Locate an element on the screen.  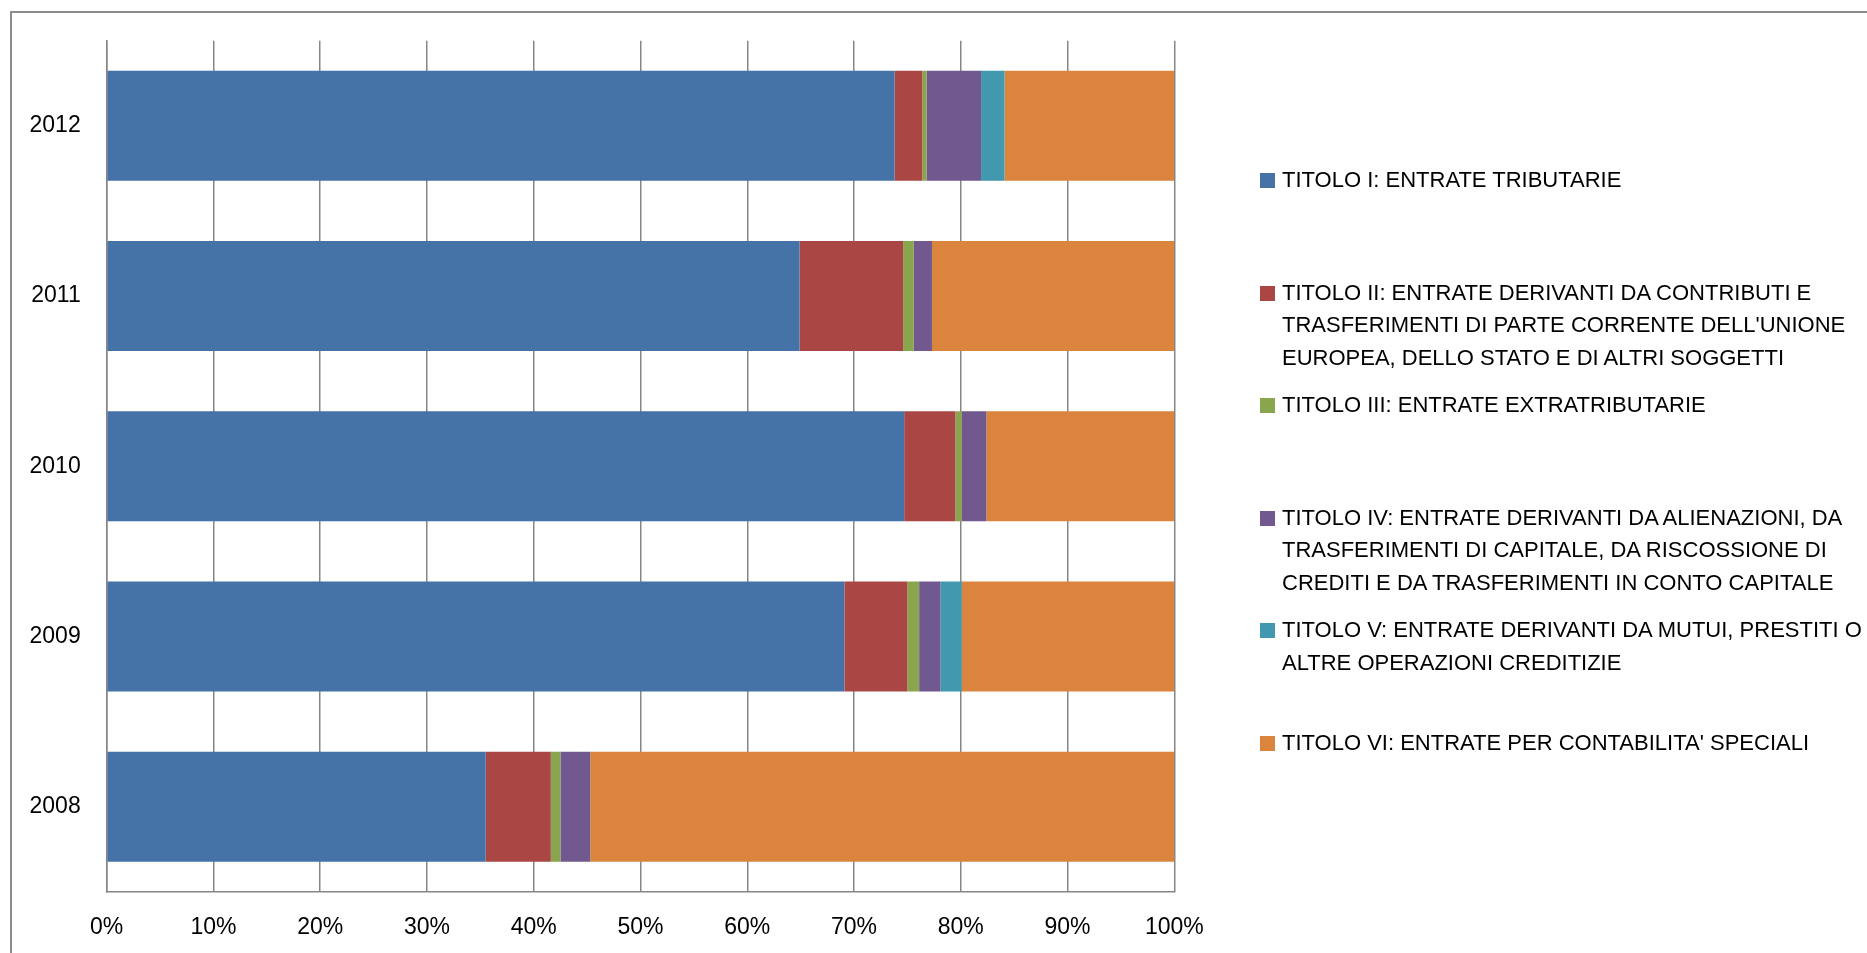
legend-label: TITOLO III: ENTRATE EXTRATRIBUTARIE is located at coordinates (1494, 404).